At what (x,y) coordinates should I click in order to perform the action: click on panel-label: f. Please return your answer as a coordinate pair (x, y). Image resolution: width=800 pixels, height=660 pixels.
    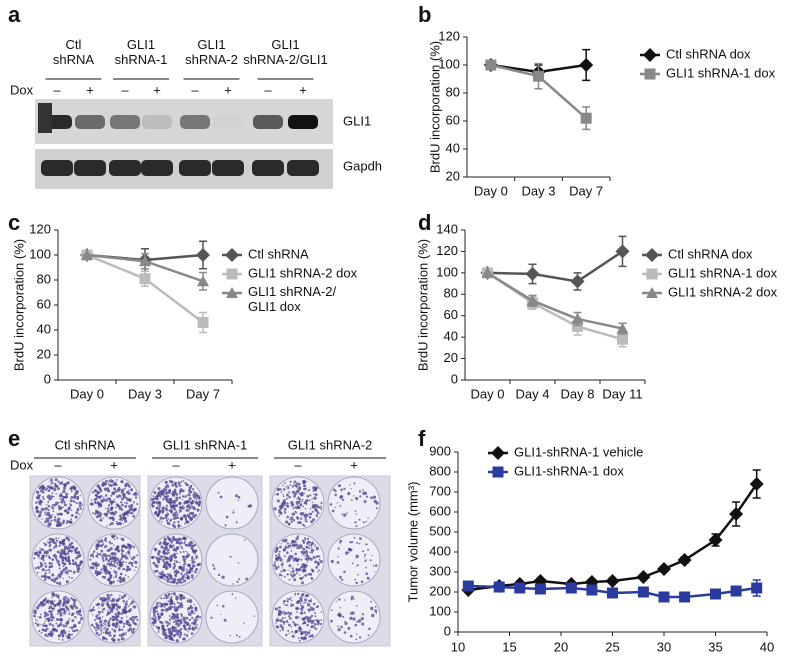
    Looking at the image, I should click on (422, 438).